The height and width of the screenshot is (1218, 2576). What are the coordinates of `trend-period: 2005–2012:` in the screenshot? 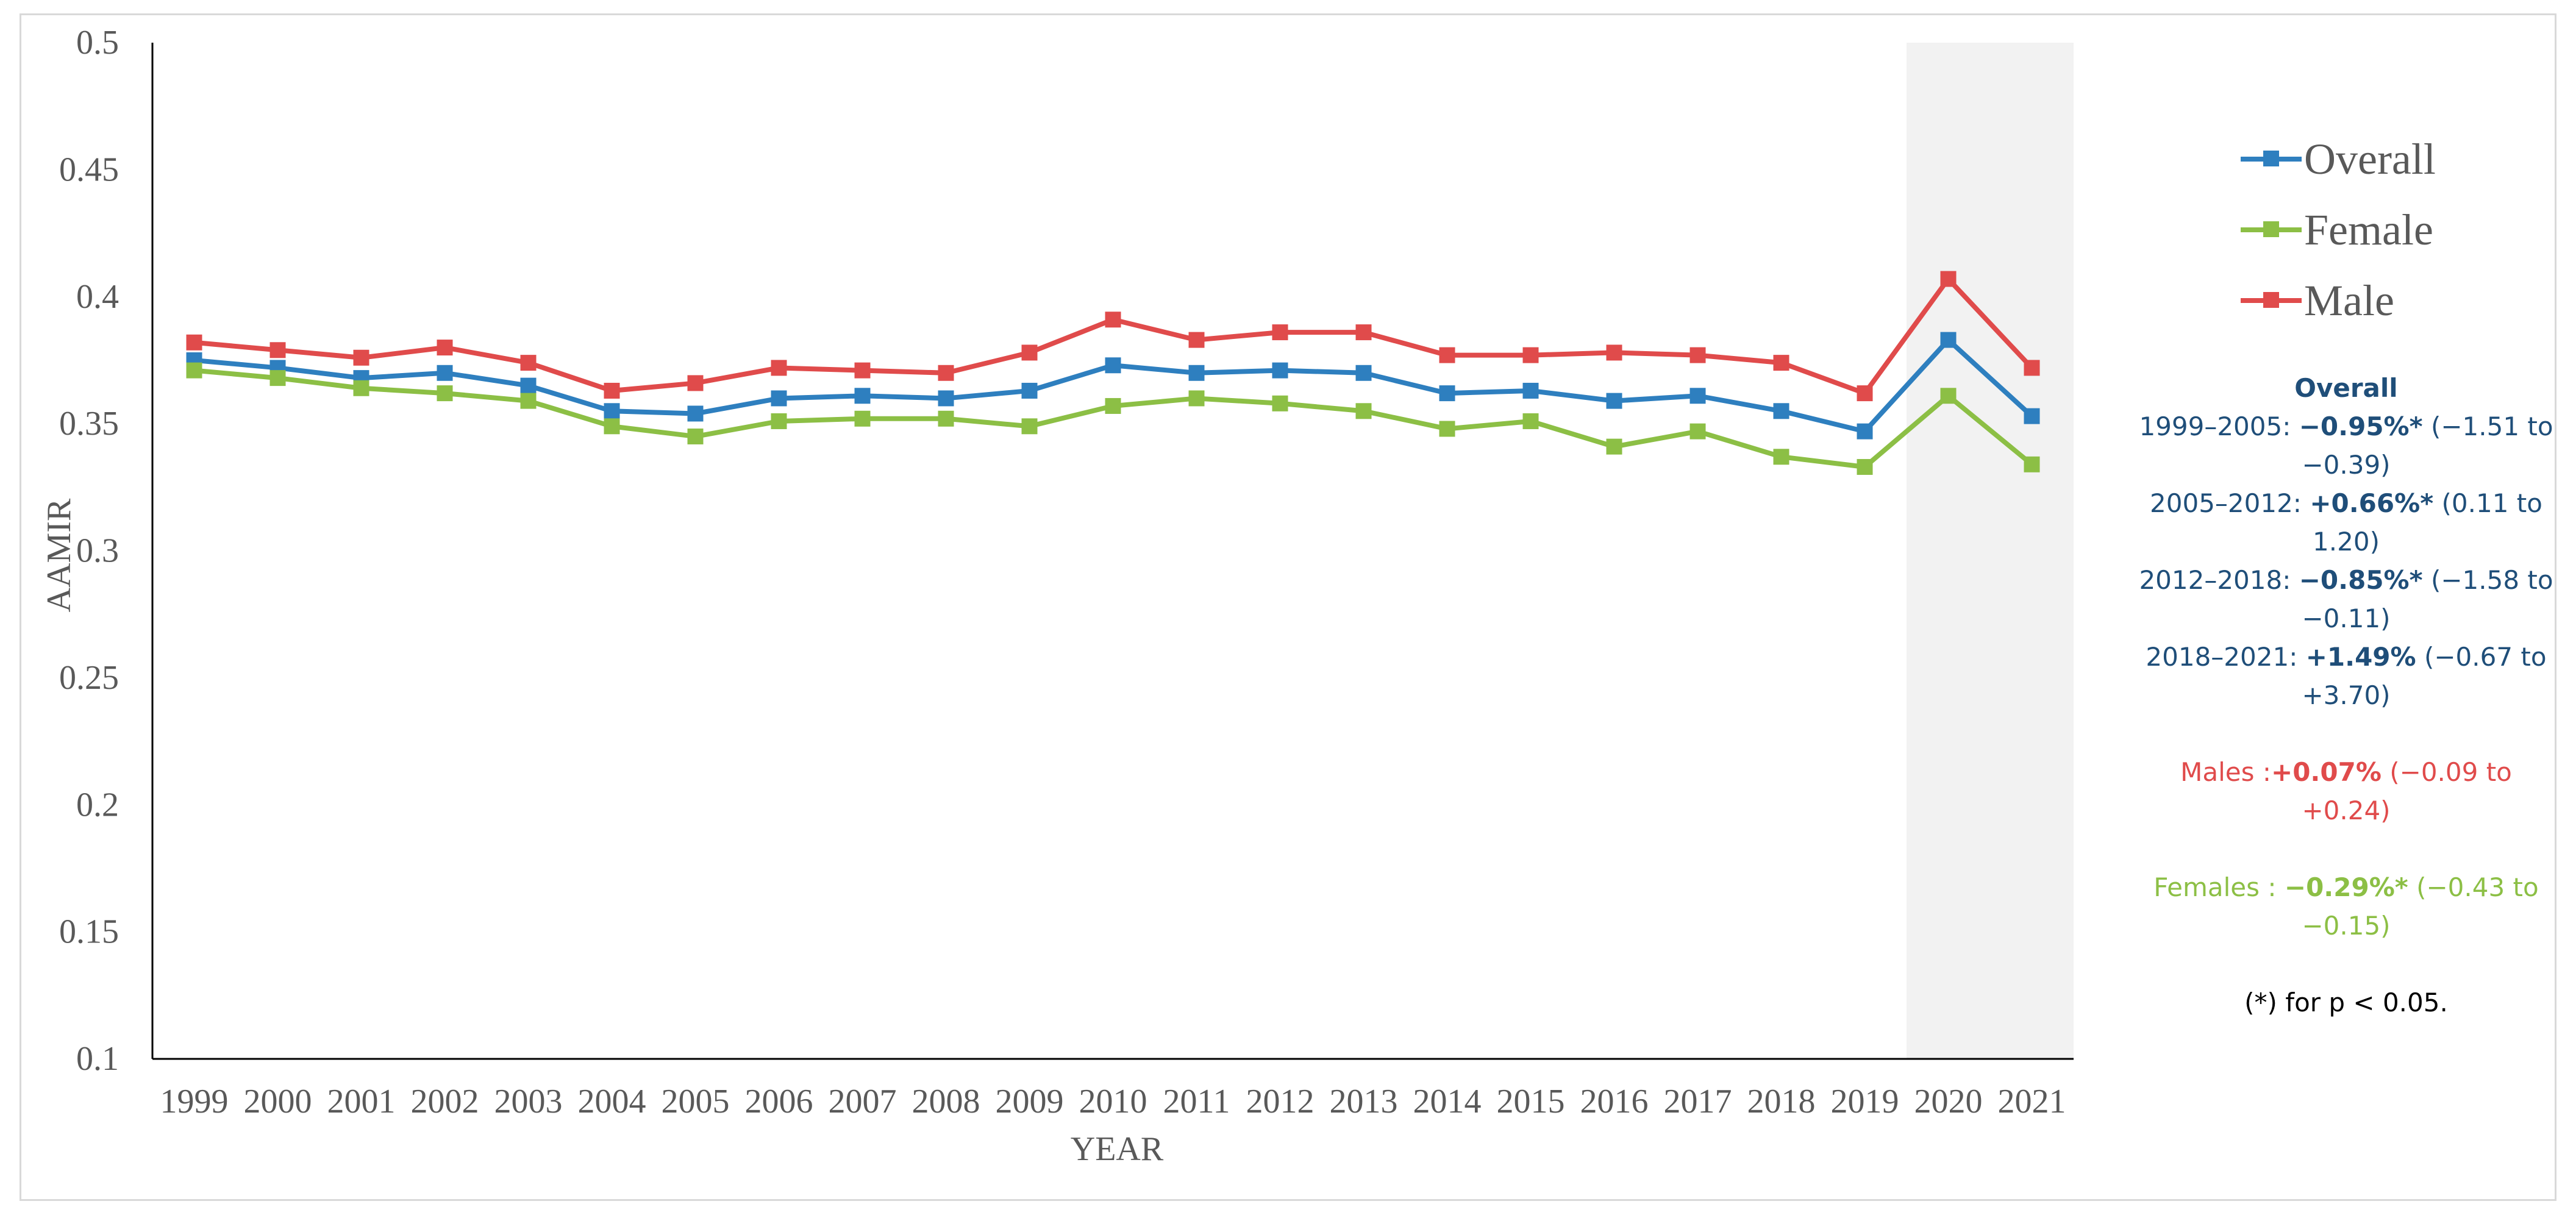 It's located at (2230, 503).